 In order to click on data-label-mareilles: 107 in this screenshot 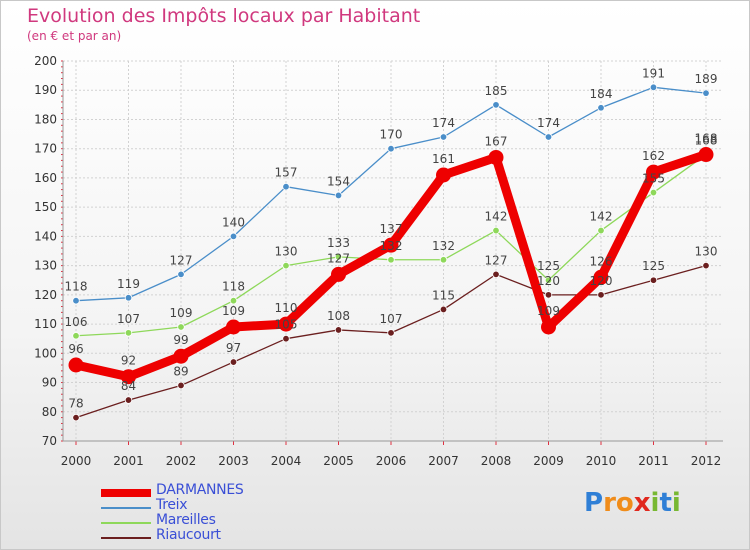, I will do `click(128, 319)`.